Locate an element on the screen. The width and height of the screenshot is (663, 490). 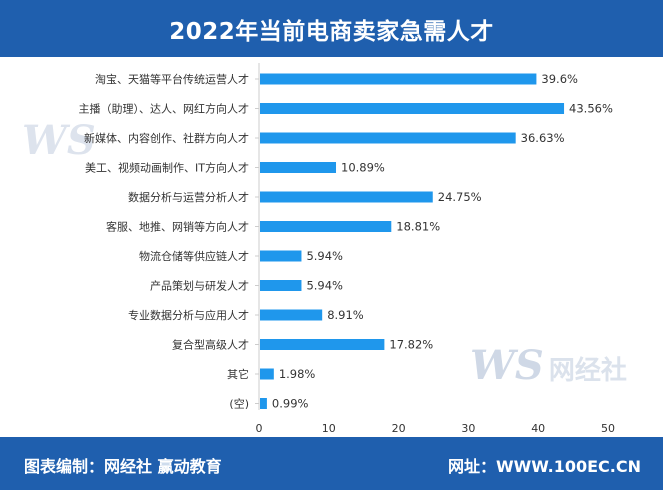
category-label: 客服、地推、网销等方向人才 is located at coordinates (177, 227).